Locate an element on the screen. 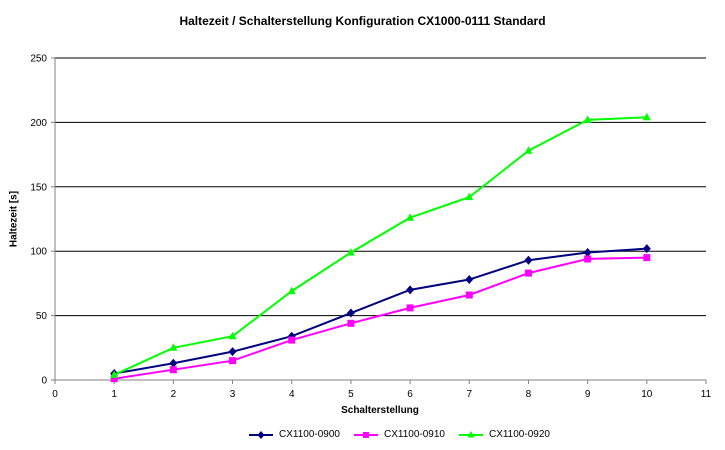  y-tick-label: 250 is located at coordinates (38, 59).